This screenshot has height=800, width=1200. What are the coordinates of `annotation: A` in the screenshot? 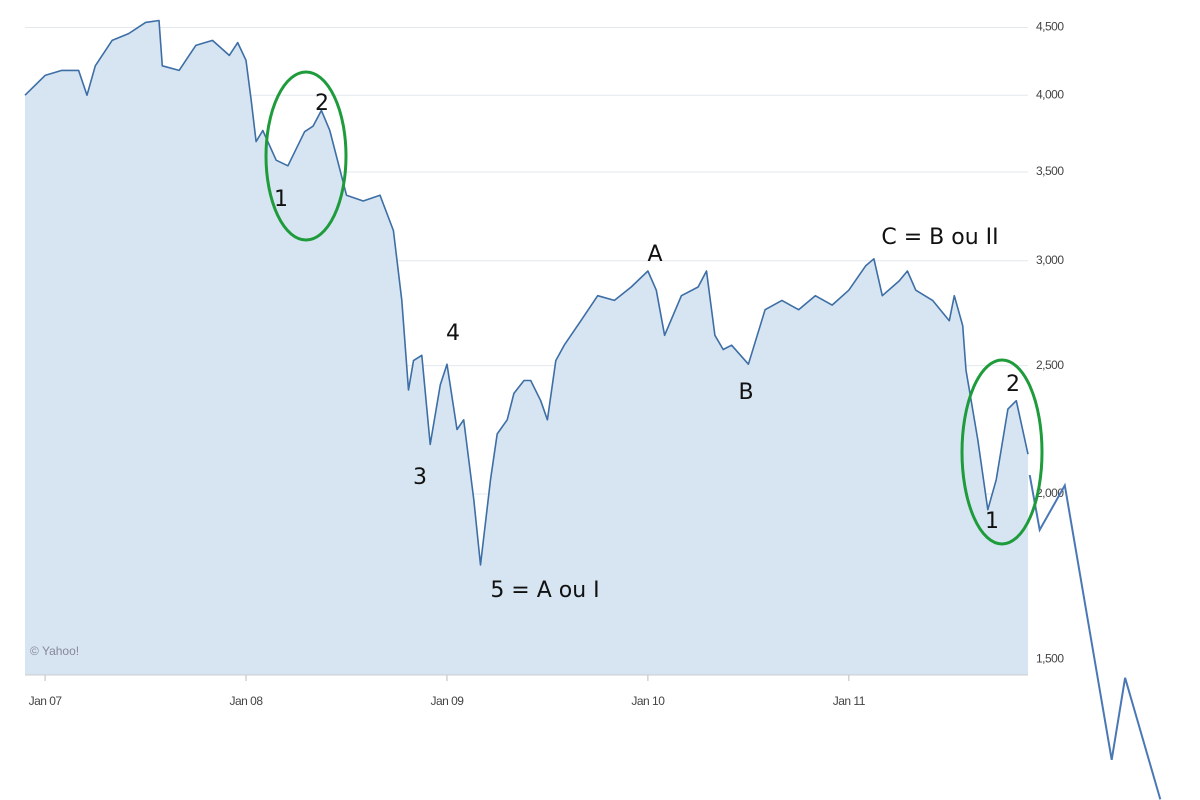 It's located at (654, 254).